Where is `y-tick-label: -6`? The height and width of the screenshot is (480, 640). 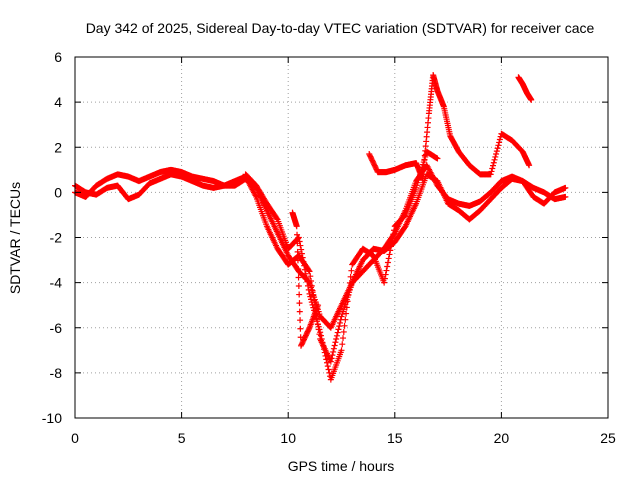 y-tick-label: -6 is located at coordinates (56, 328).